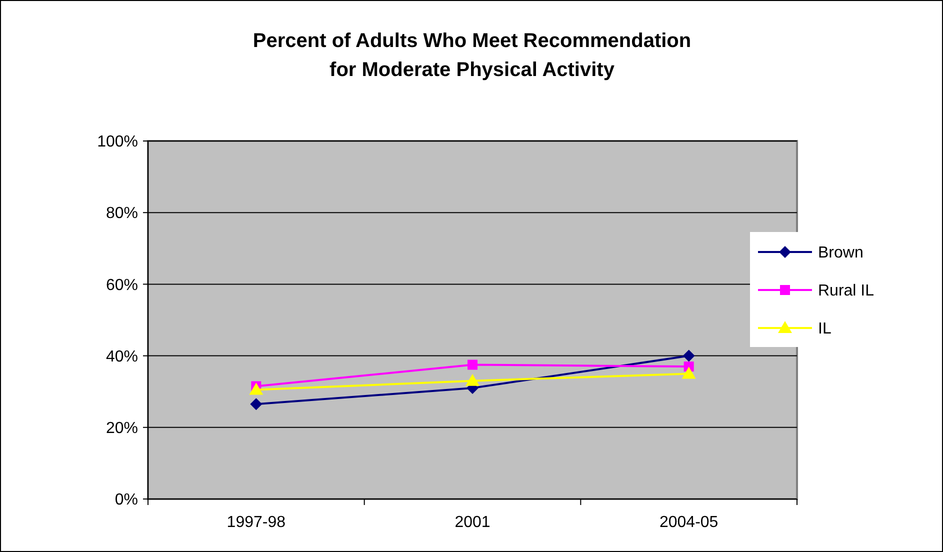 The width and height of the screenshot is (943, 552). What do you see at coordinates (256, 522) in the screenshot?
I see `x-tick-label: 1997-98` at bounding box center [256, 522].